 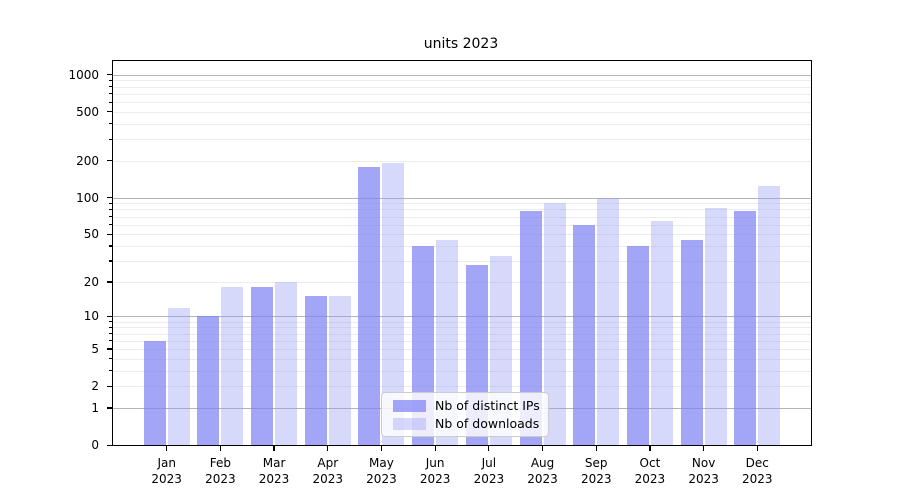 What do you see at coordinates (87, 111) in the screenshot?
I see `y-axis-tick-label: 500` at bounding box center [87, 111].